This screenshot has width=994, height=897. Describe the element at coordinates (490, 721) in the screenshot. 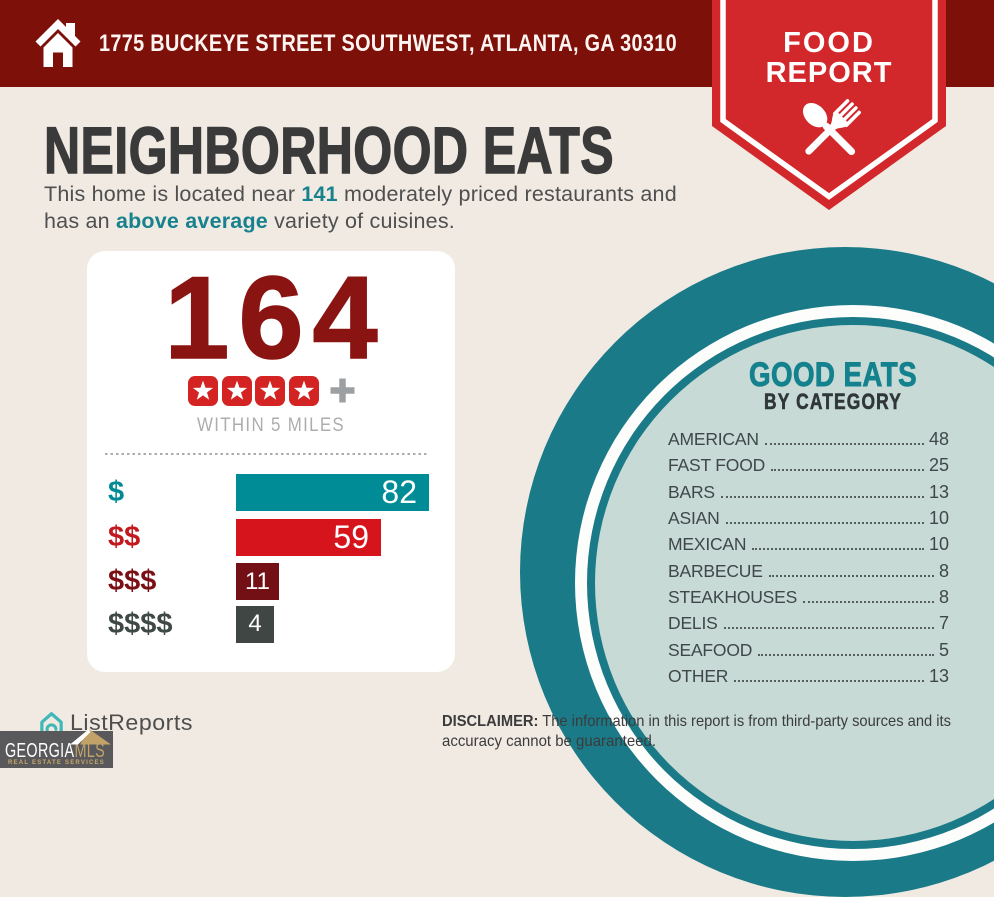

I see `disclaimer-label: DISCLAIMER:` at that location.